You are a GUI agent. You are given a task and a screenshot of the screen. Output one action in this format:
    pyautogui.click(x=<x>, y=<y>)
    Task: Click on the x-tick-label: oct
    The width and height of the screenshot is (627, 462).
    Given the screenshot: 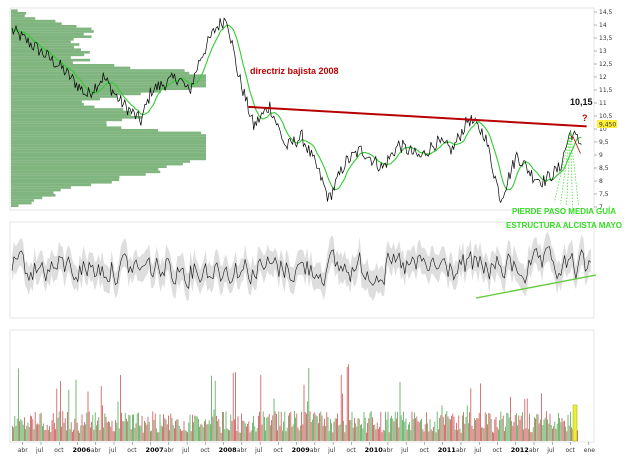 What is the action you would take?
    pyautogui.click(x=497, y=450)
    